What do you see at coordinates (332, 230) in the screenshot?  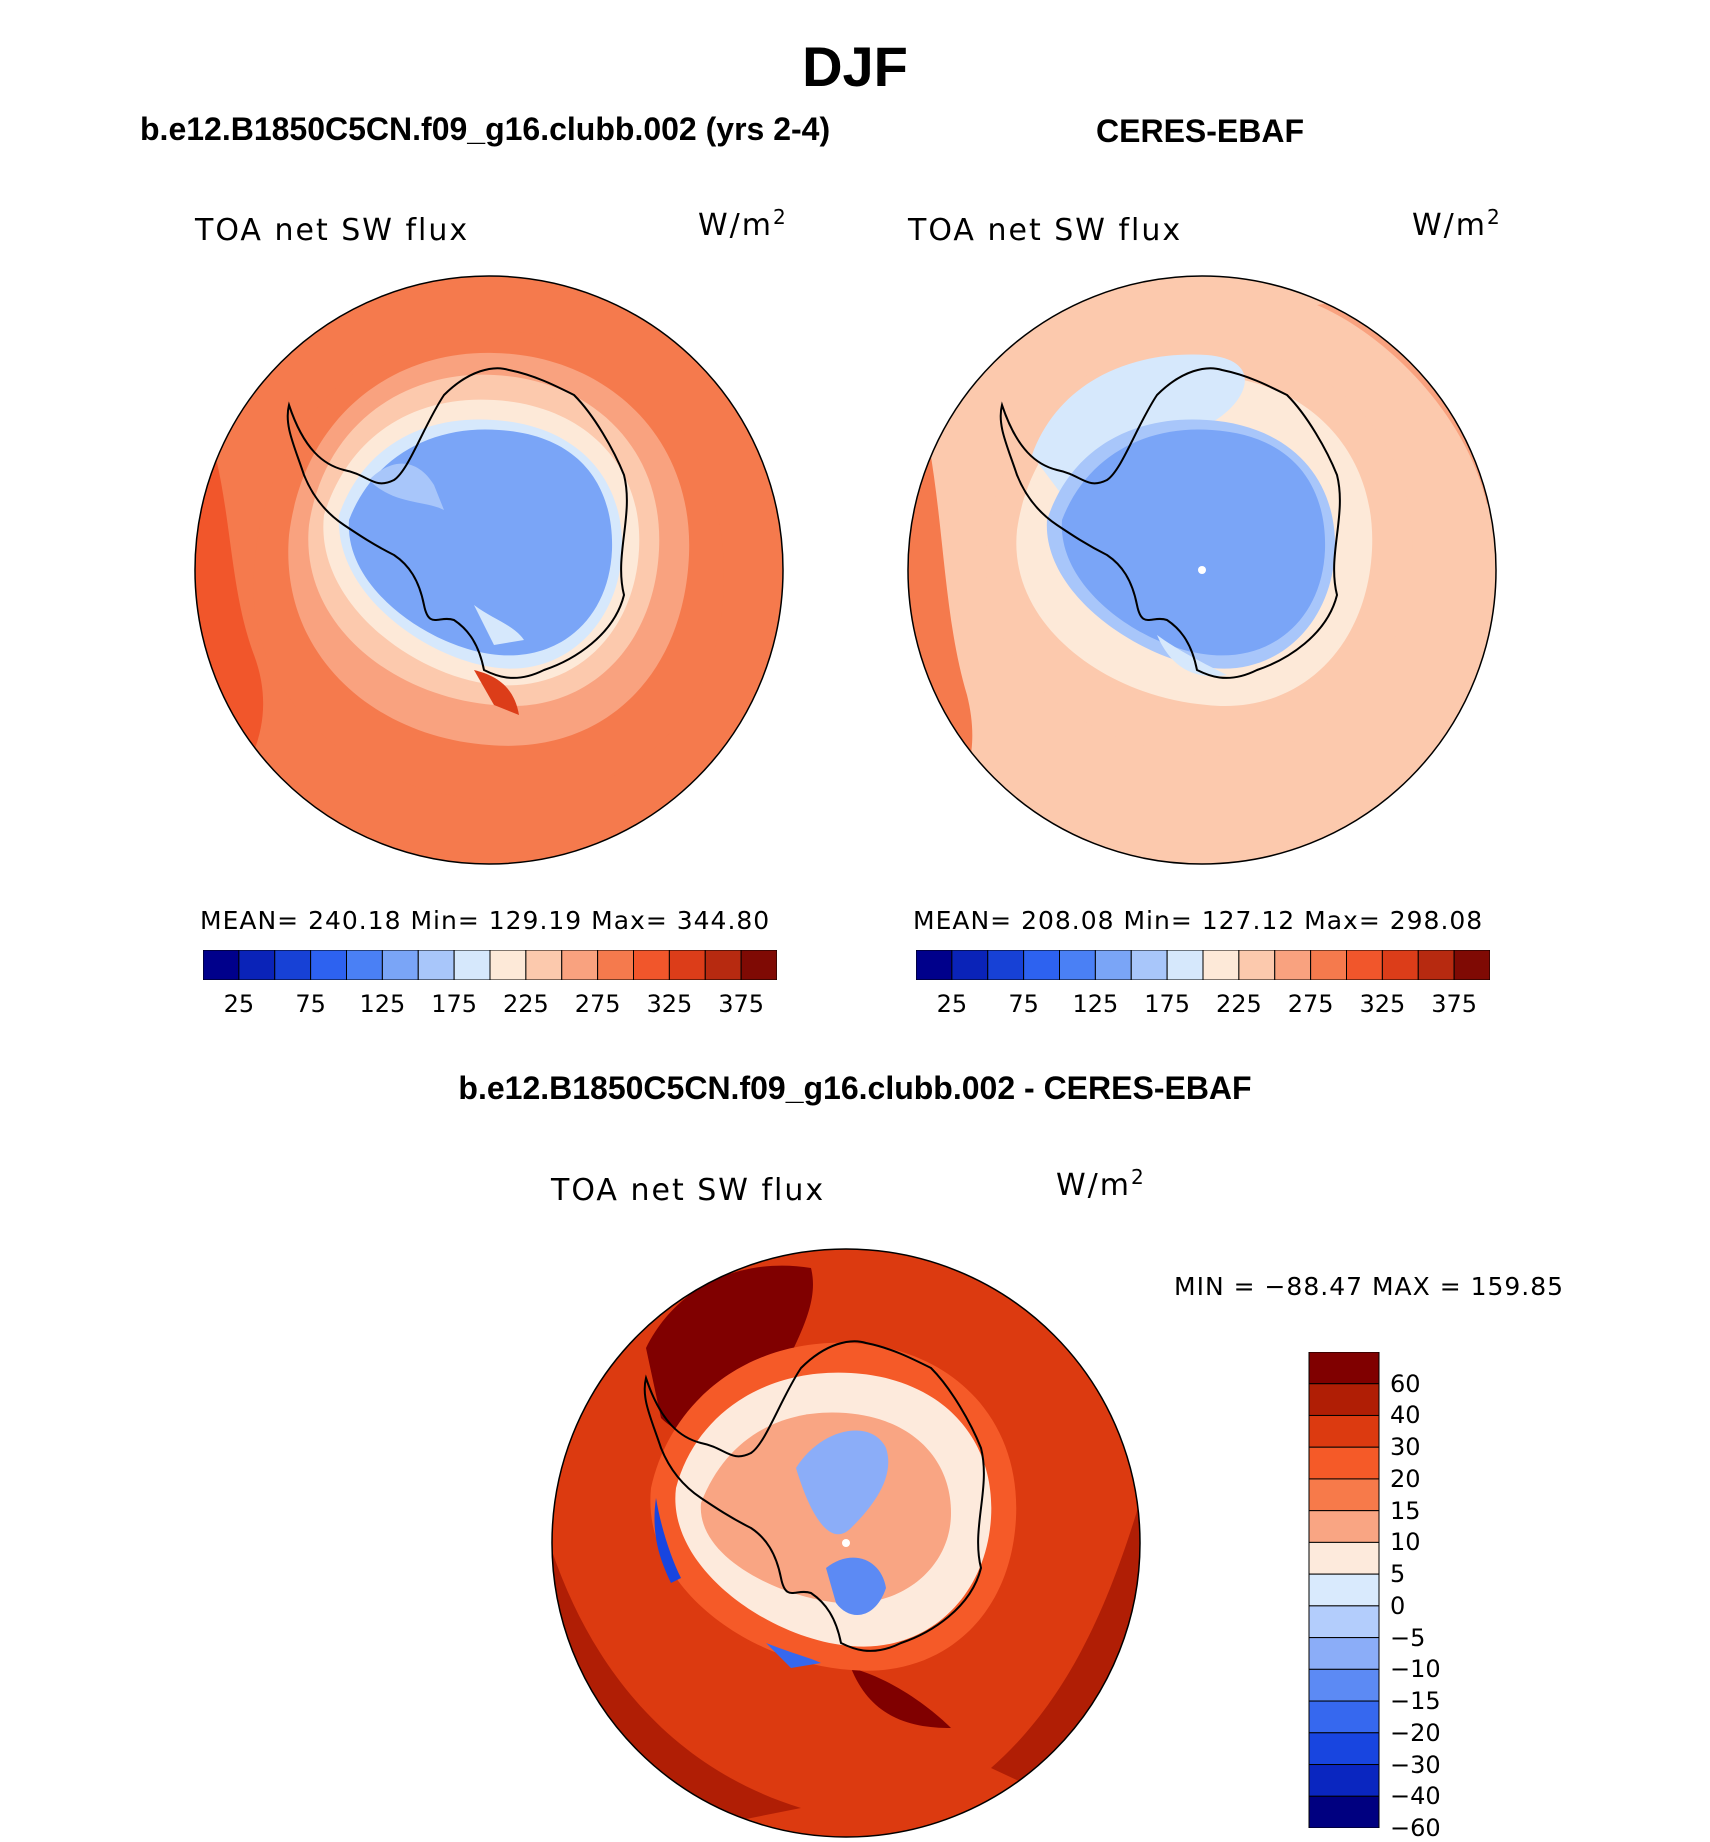 I see `model-variable-label: TOA net SW flux` at bounding box center [332, 230].